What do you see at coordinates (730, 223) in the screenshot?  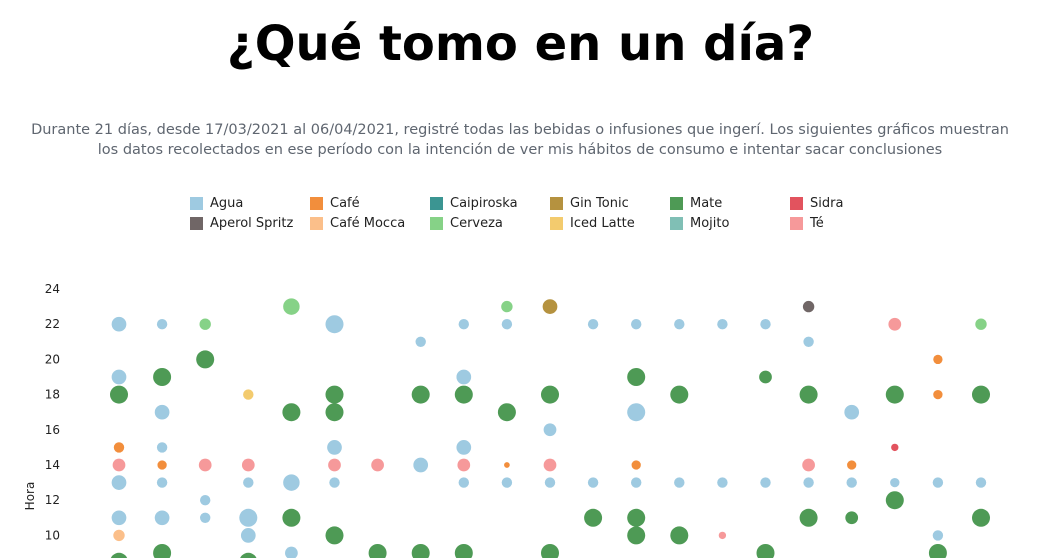 I see `legend-item: Mojito` at bounding box center [730, 223].